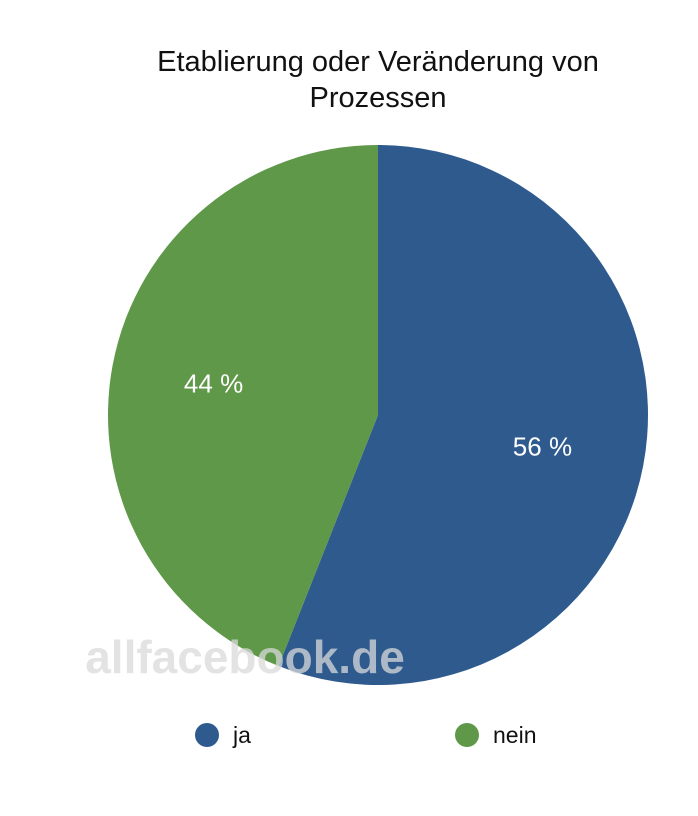  What do you see at coordinates (245, 657) in the screenshot?
I see `watermark: allfacebook.de` at bounding box center [245, 657].